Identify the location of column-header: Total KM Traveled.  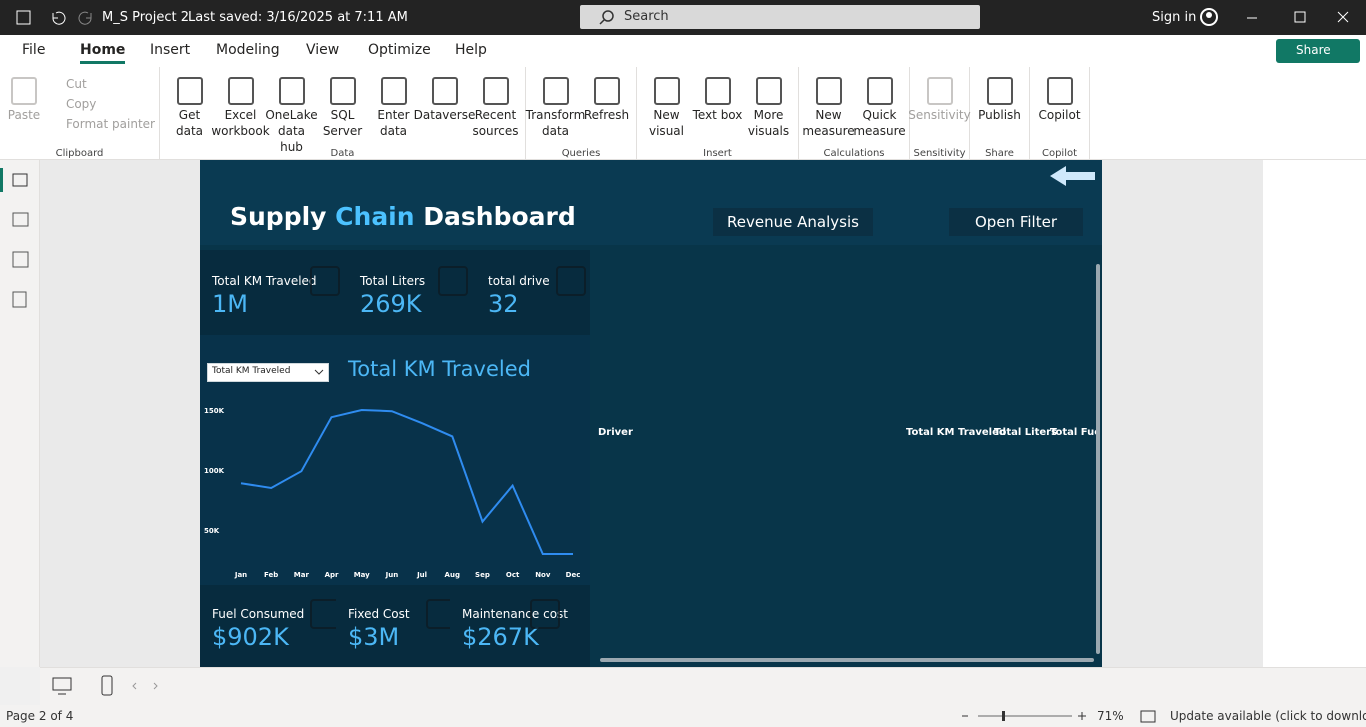
(956, 432).